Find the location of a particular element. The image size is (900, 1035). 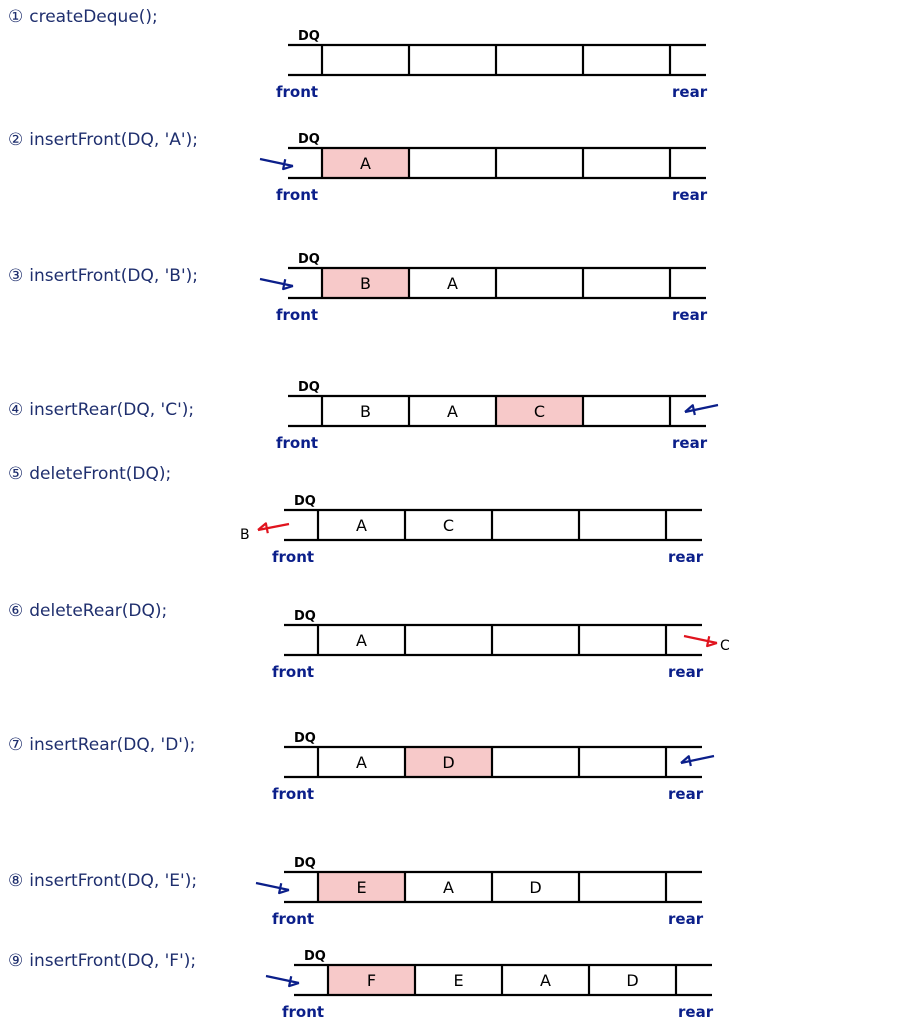

operation-label: ① createDeque(); is located at coordinates (83, 17).